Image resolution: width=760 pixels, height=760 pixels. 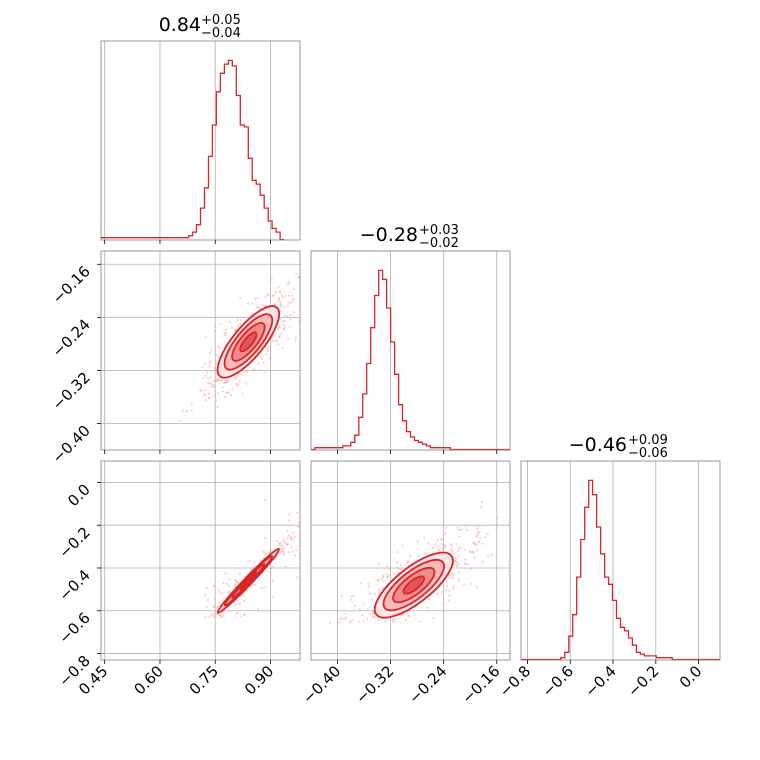 I want to click on title-param-0-plus: +0.05, so click(x=221, y=20).